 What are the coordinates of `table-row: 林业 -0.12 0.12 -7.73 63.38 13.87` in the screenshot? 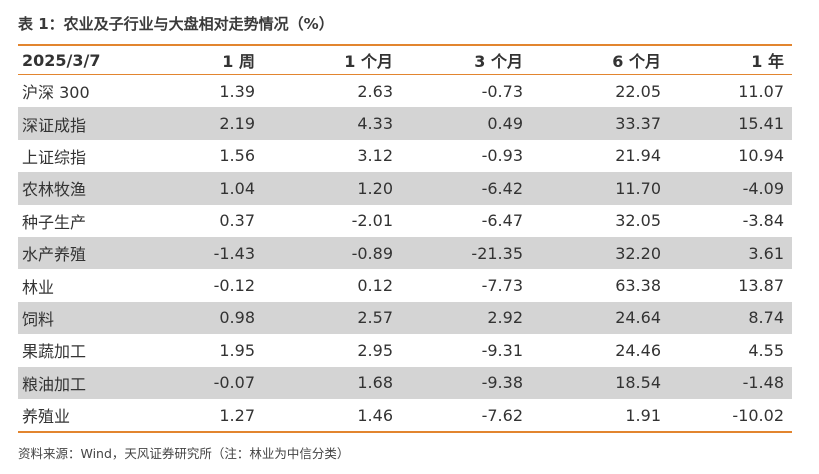 It's located at (405, 285).